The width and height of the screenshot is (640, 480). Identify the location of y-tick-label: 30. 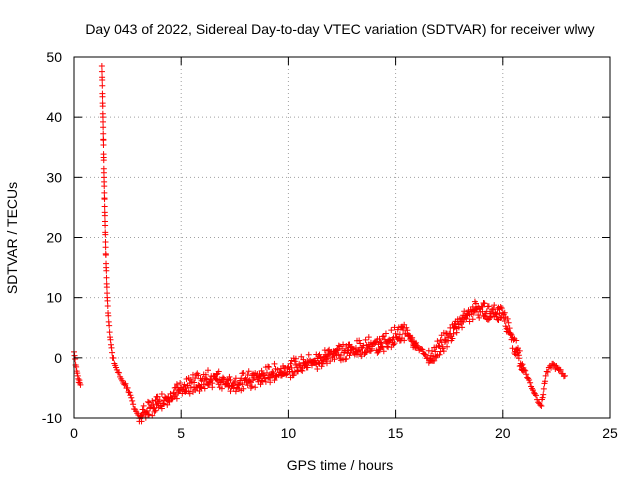
(54, 177).